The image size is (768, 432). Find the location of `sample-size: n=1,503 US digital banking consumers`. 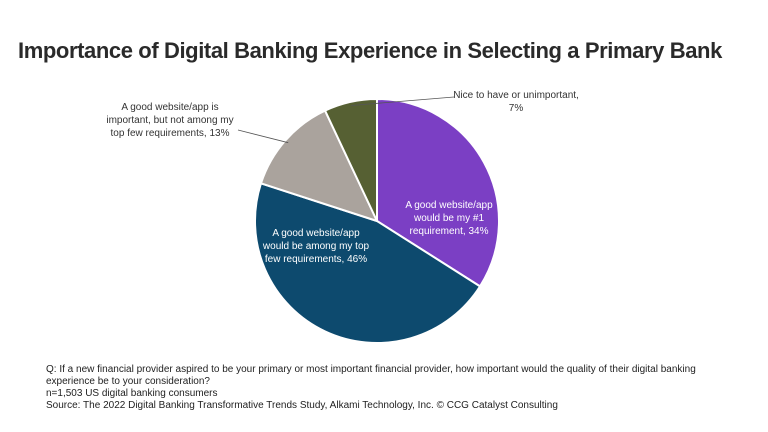

sample-size: n=1,503 US digital banking consumers is located at coordinates (132, 393).